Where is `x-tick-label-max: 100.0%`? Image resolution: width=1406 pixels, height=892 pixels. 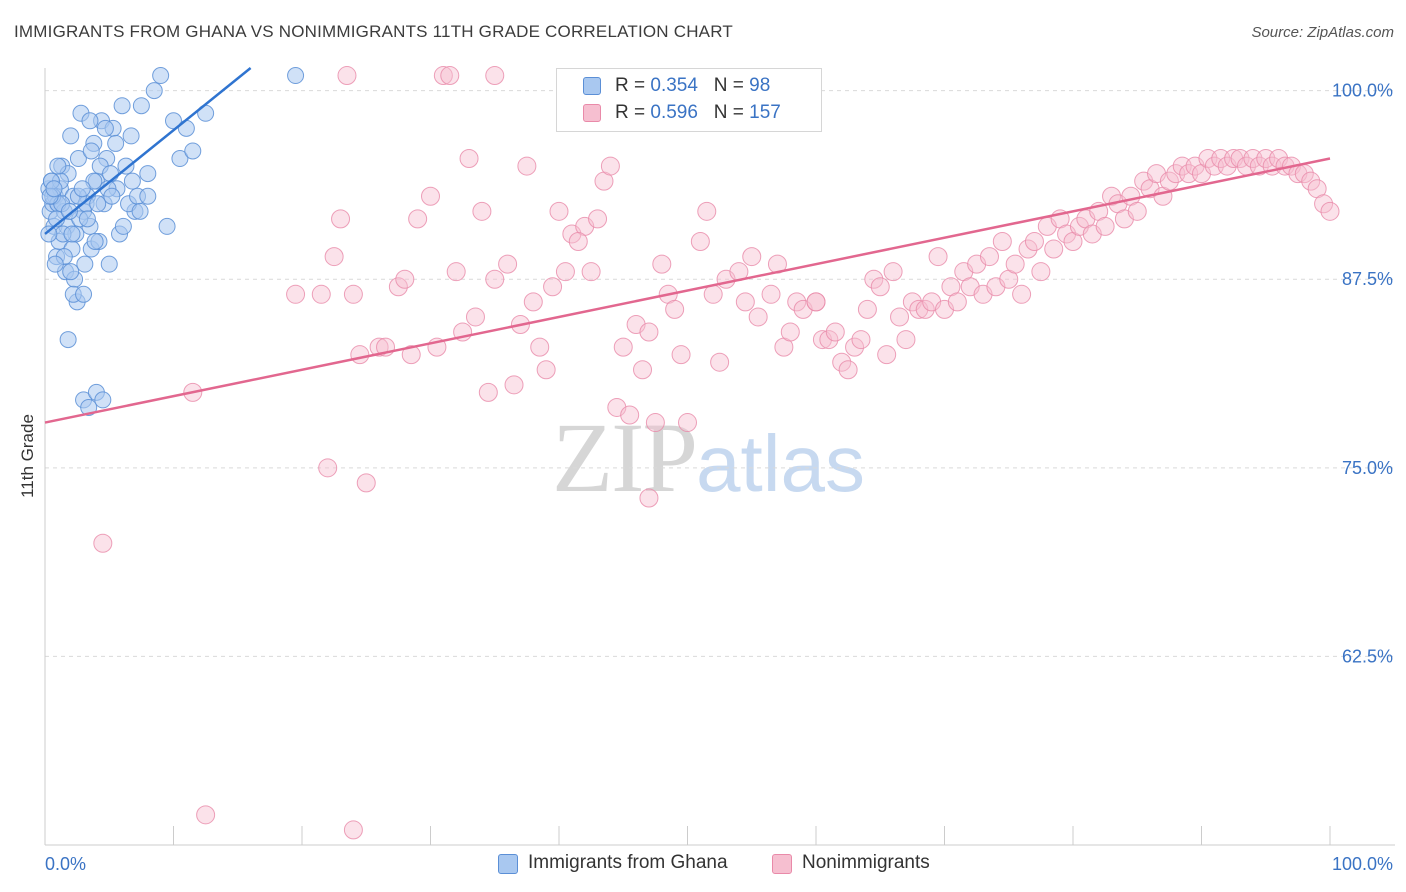 x-tick-label-max: 100.0% is located at coordinates (1362, 864).